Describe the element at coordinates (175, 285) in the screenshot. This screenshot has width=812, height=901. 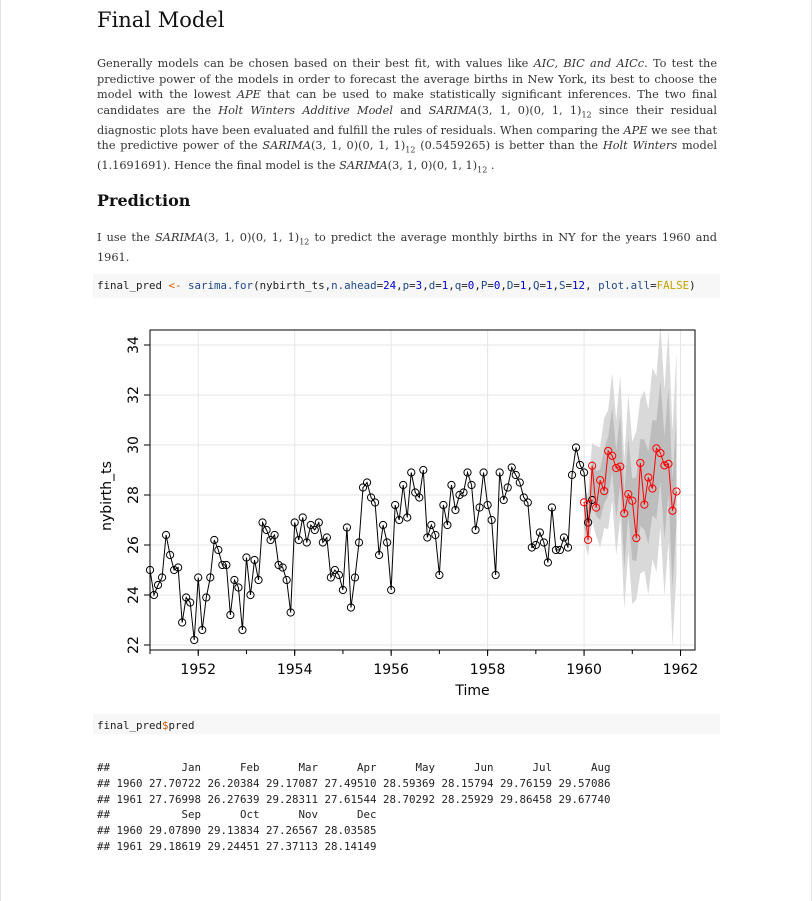
I see `code-token: <-` at that location.